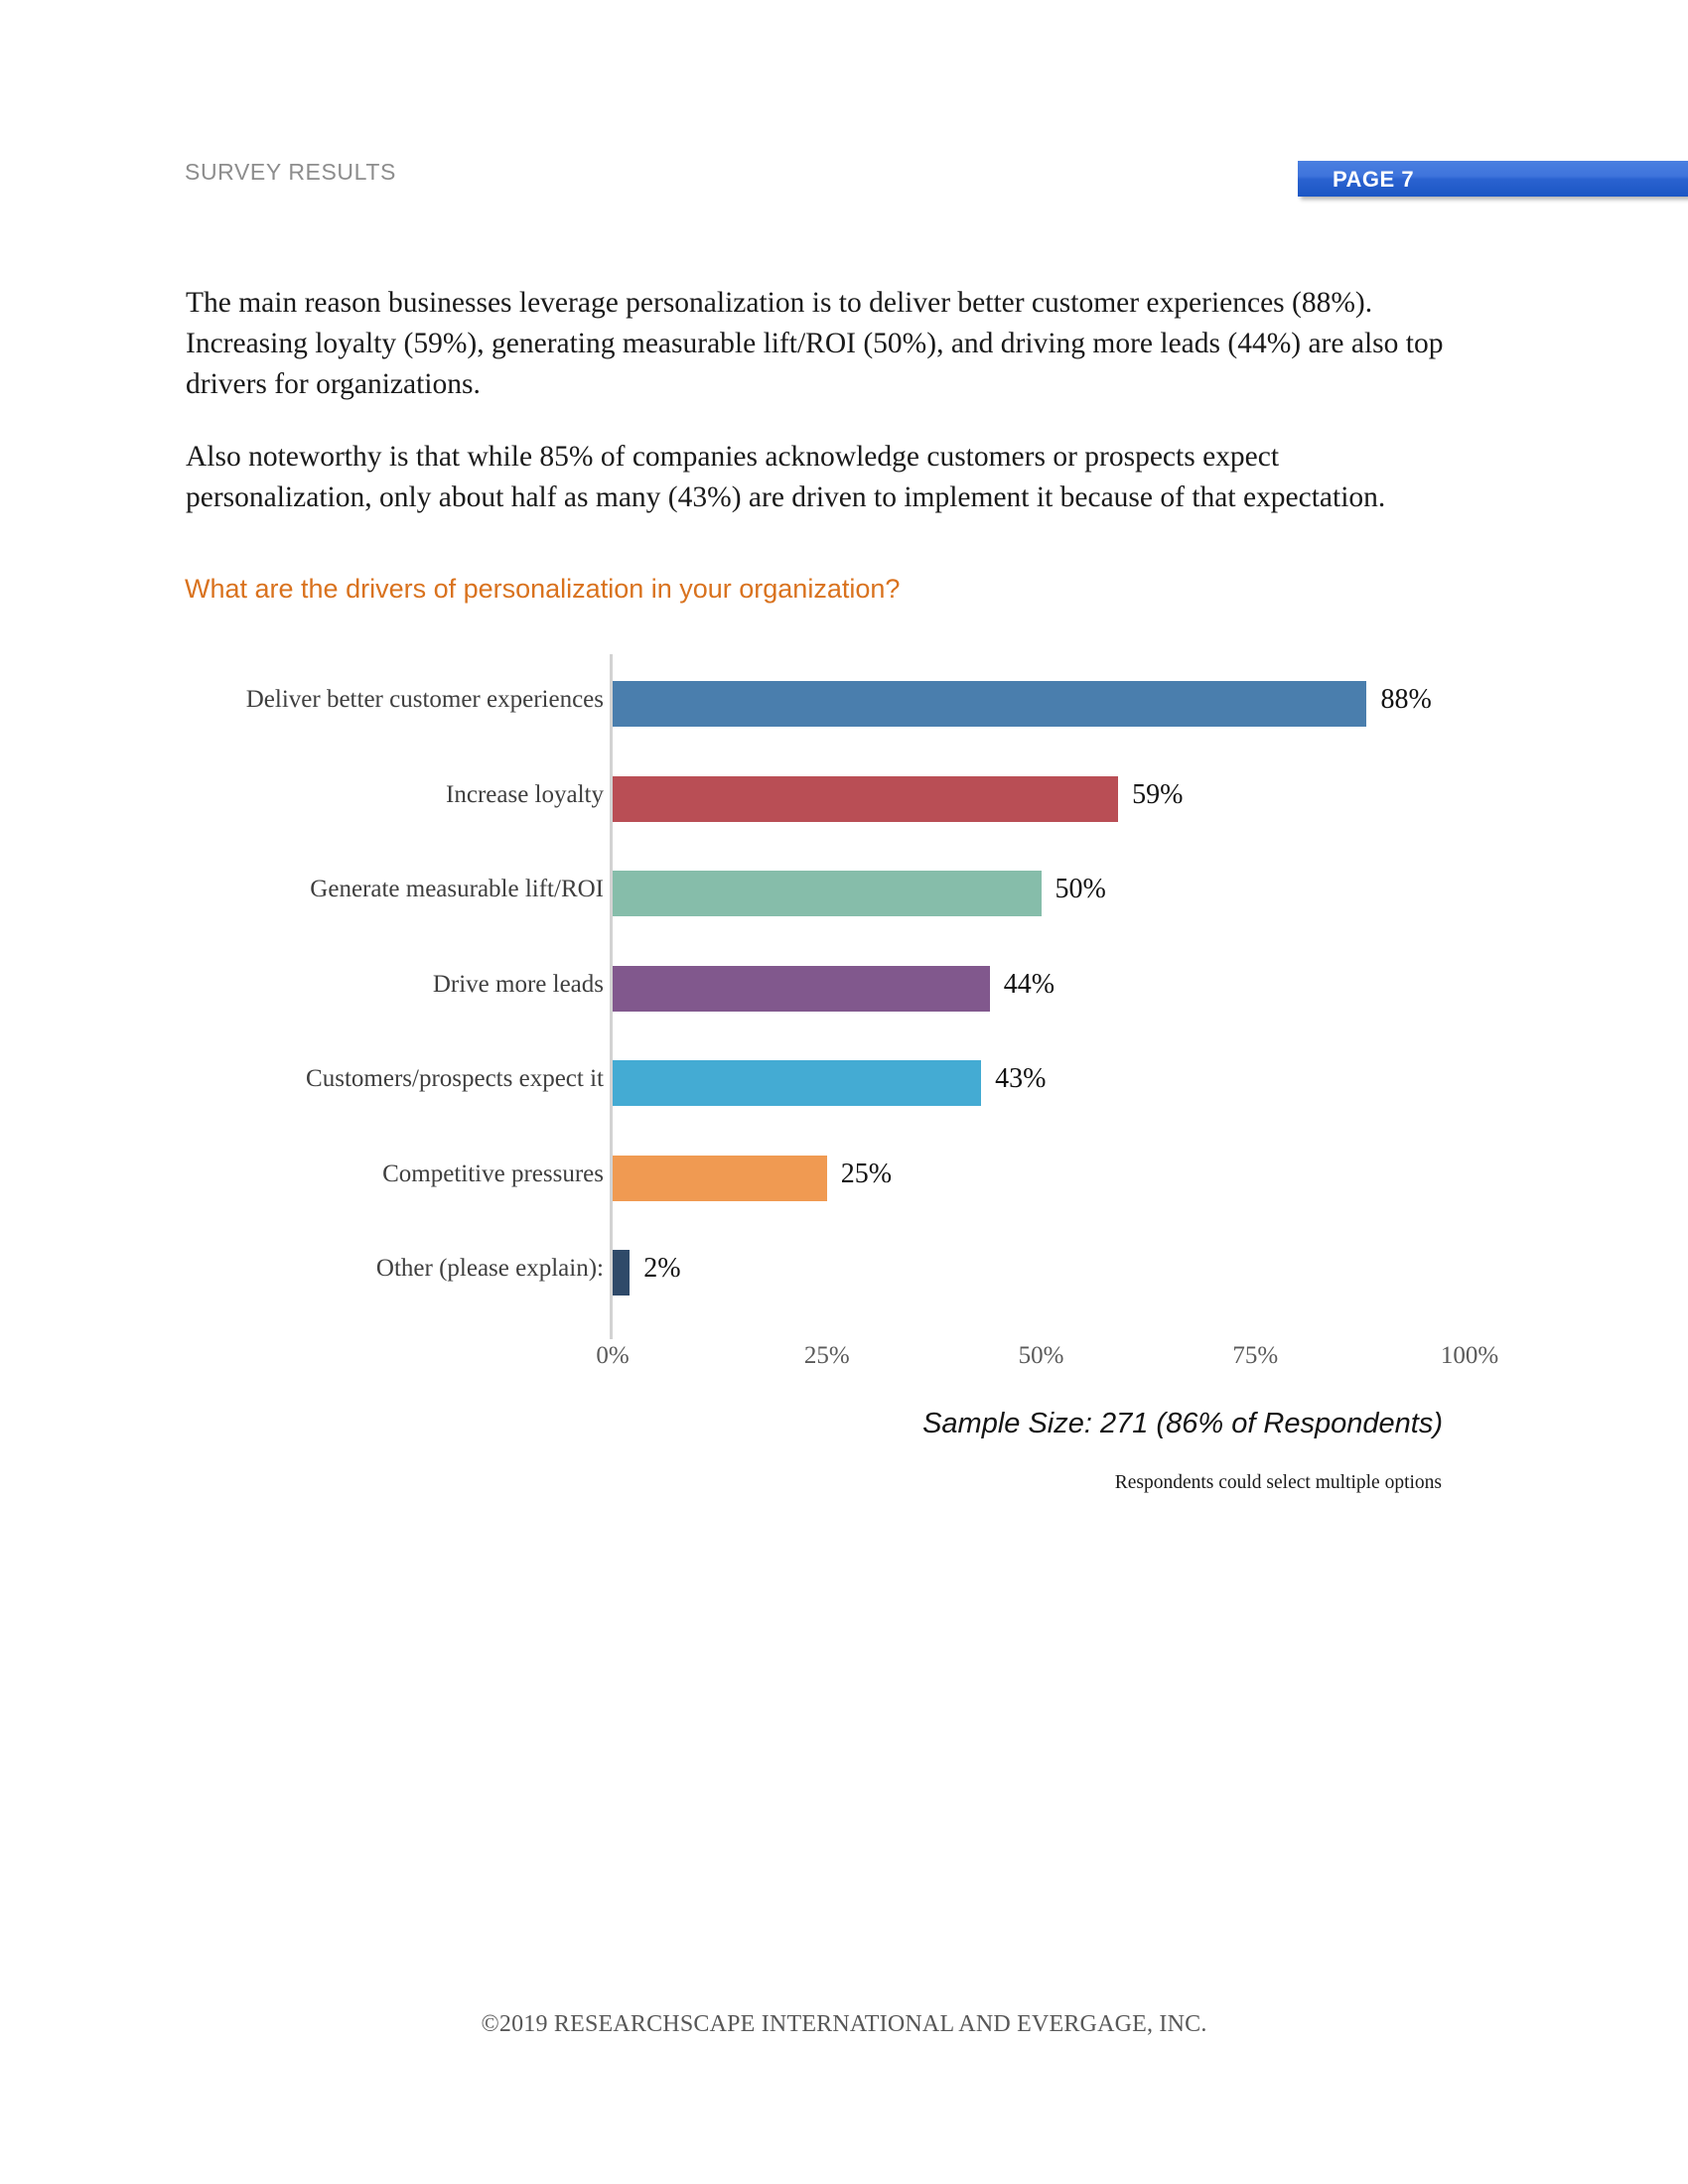 The width and height of the screenshot is (1688, 2184). I want to click on bar-category-label: Deliver better customer experiences, so click(424, 699).